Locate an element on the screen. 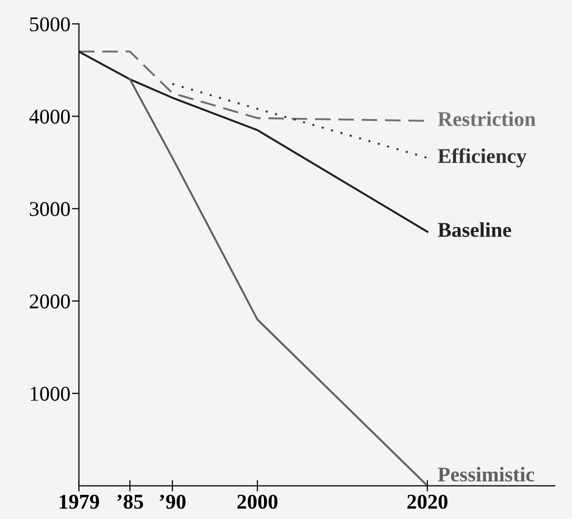  y-tick-label: 4000 is located at coordinates (49, 117).